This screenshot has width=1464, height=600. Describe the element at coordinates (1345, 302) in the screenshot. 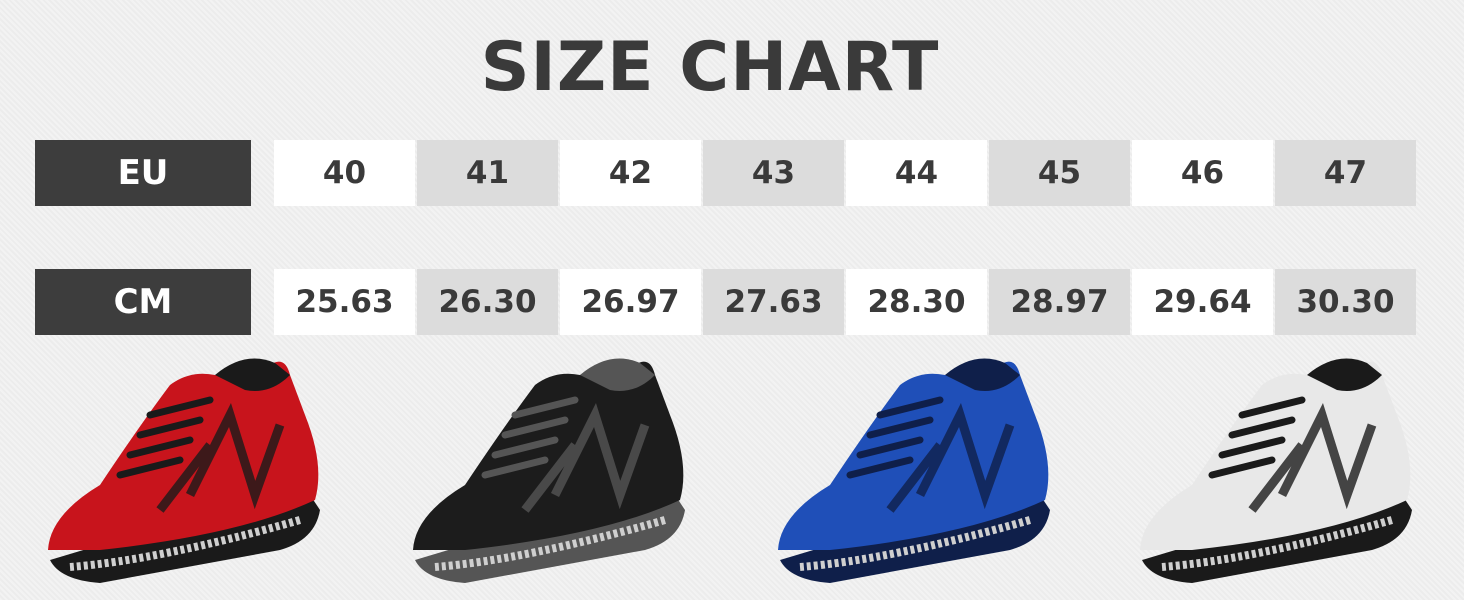

I see `size-cell: 30.30` at that location.